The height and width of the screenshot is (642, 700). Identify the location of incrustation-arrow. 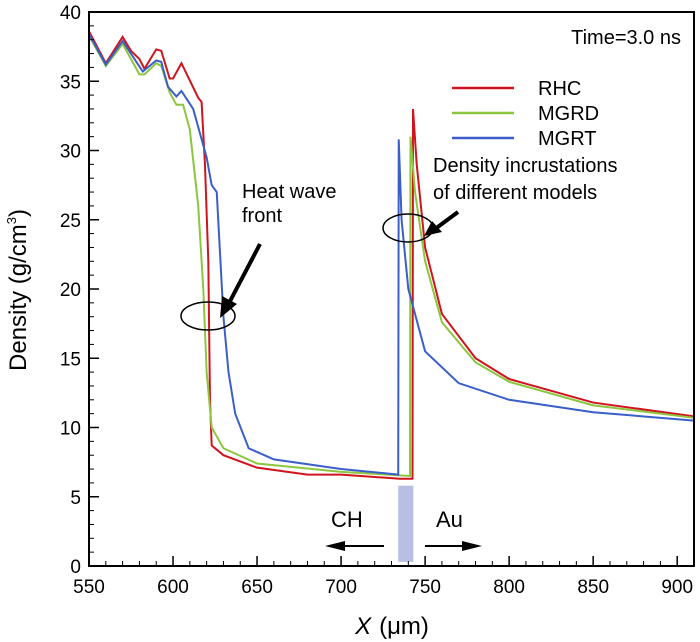
(442, 223).